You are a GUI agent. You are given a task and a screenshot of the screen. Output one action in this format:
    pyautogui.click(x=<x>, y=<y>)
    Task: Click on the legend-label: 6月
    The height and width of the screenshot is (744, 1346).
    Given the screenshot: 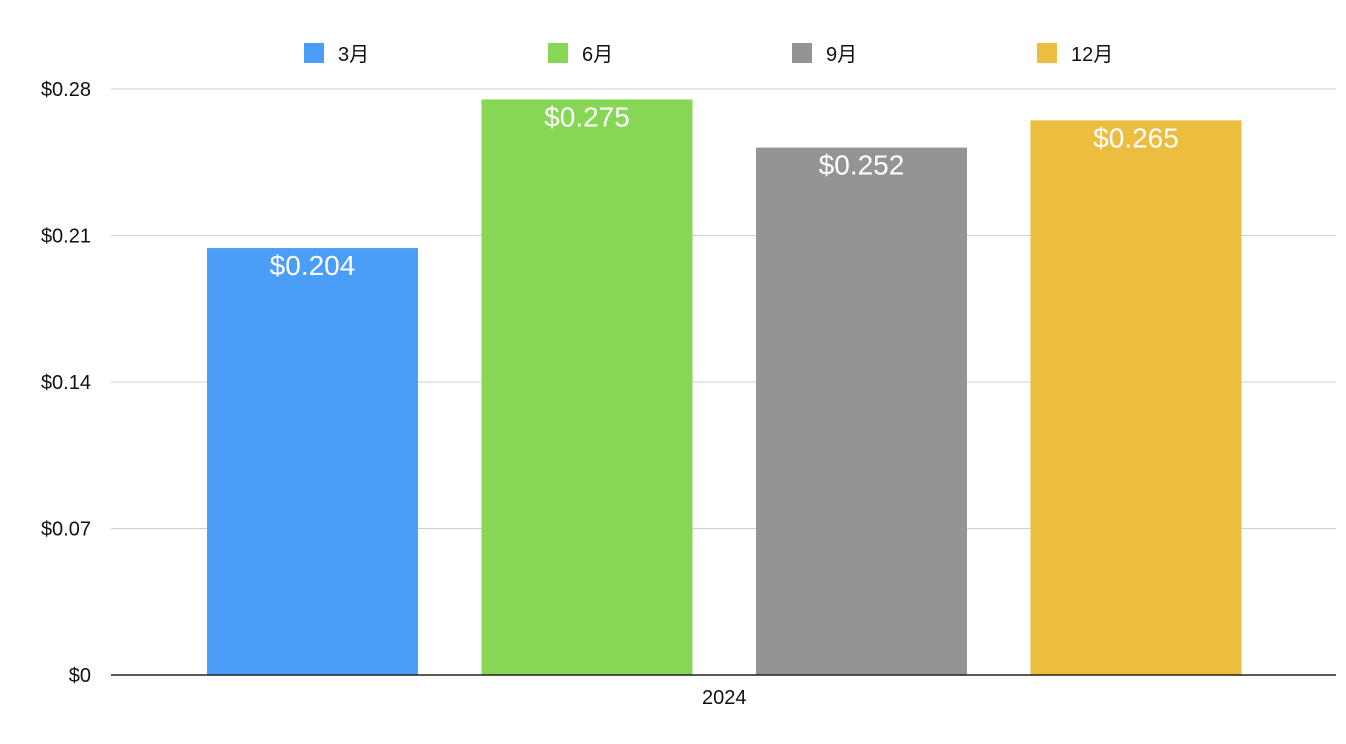 What is the action you would take?
    pyautogui.click(x=597, y=55)
    